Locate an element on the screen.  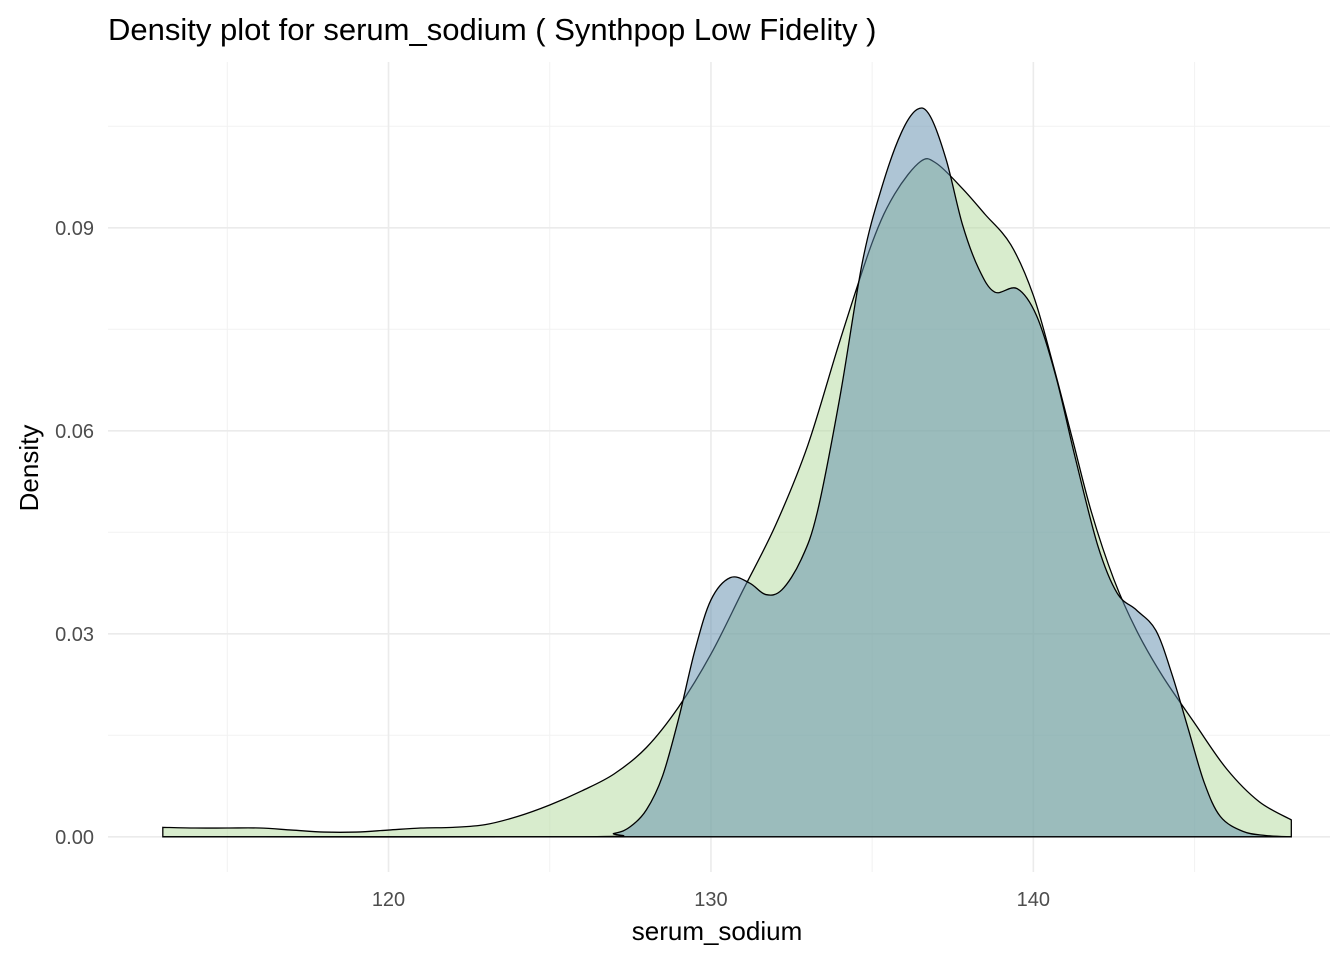
y-axis-tick-labels: 0.00 0.03 0.06 0.09 is located at coordinates (74, 533).